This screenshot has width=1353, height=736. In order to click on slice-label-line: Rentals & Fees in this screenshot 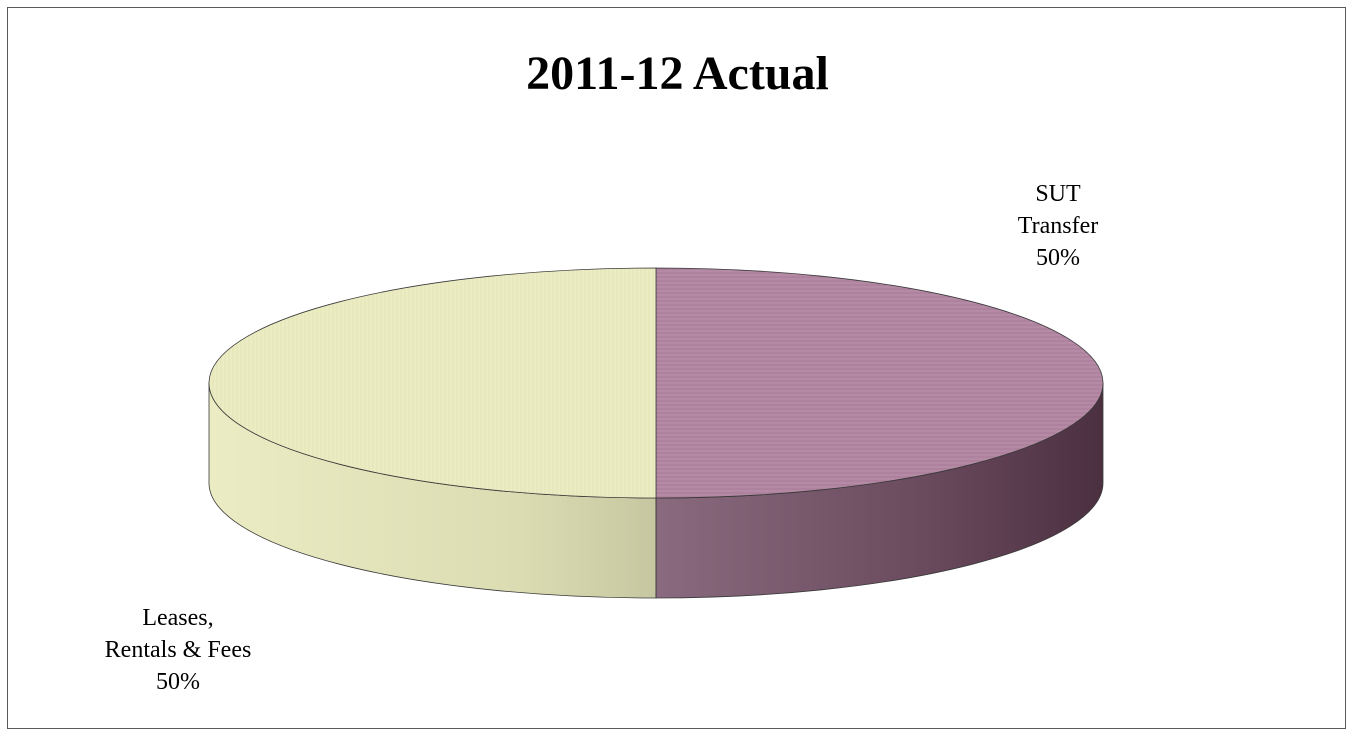, I will do `click(178, 650)`.